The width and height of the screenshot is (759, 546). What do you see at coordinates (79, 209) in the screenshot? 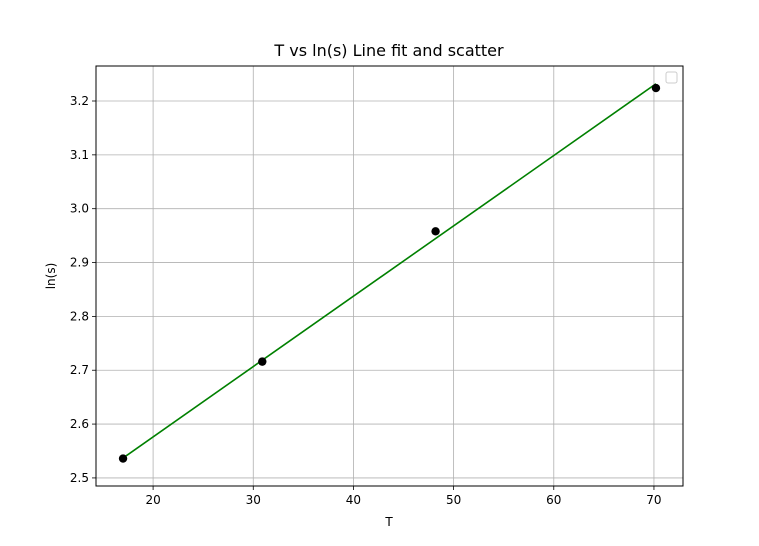
I see `y-tick-label: 3.0` at bounding box center [79, 209].